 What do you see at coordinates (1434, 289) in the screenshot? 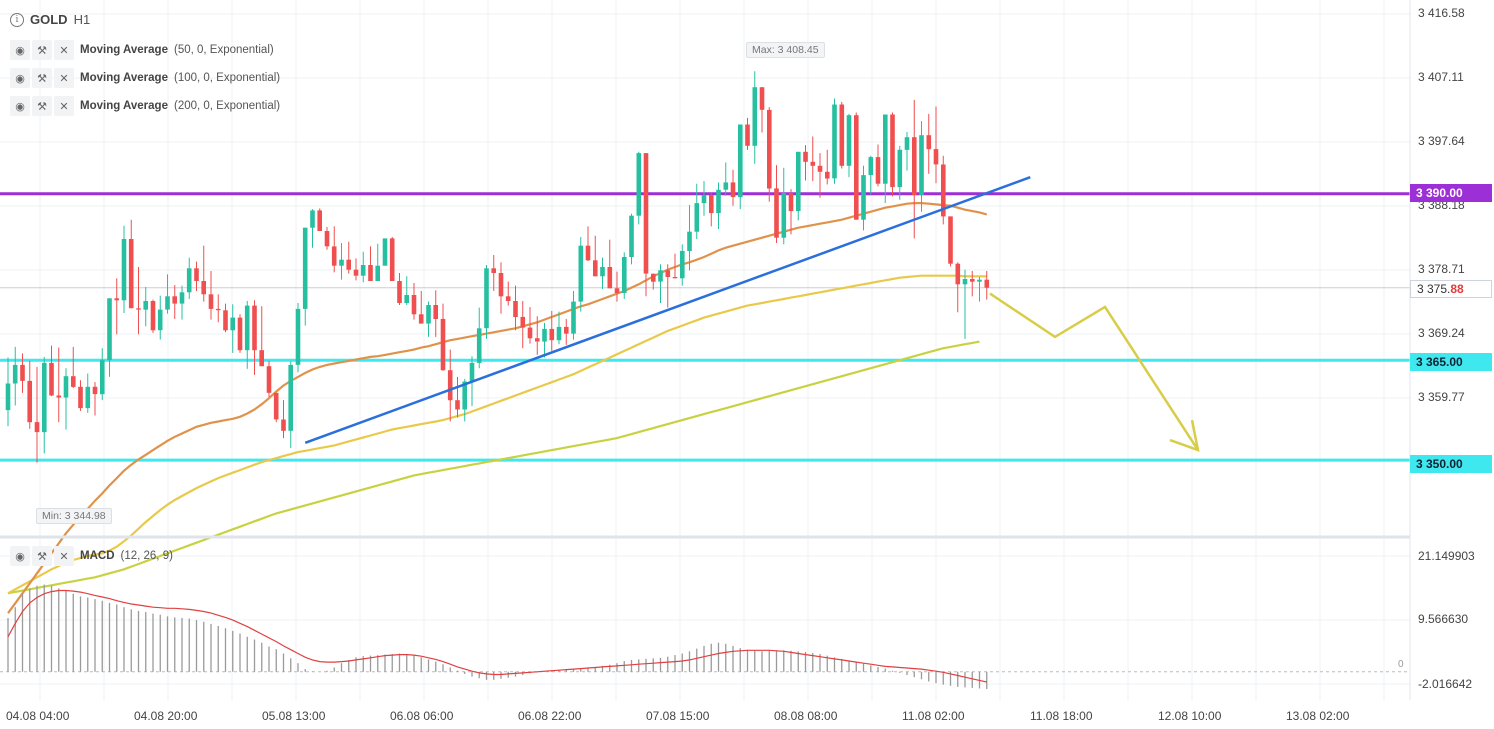
I see `current-price-main: 3 375.` at bounding box center [1434, 289].